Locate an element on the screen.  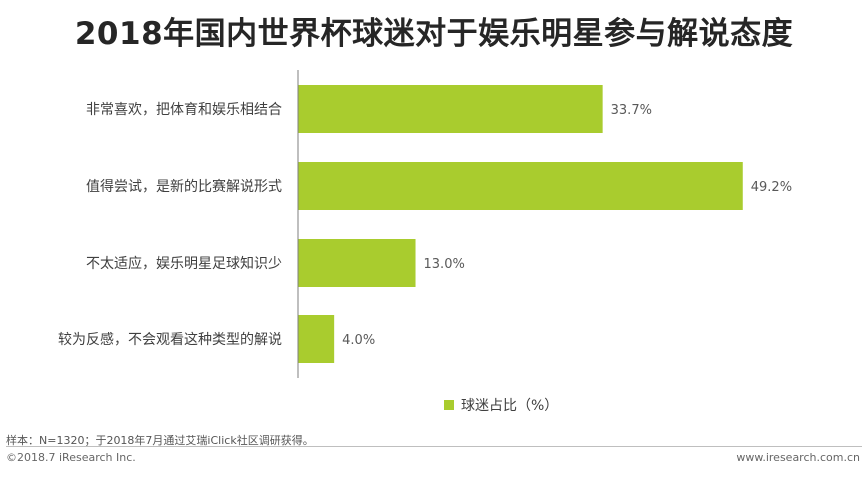
chart-title: 2018年国内世界杯球迷对于娱乐明星参与解说态度 is located at coordinates (434, 34).